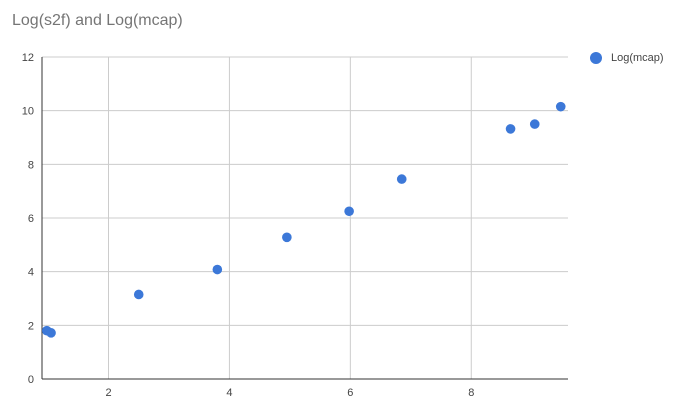  Describe the element at coordinates (97, 20) in the screenshot. I see `chart-title: Log(s2f) and Log(mcap)` at that location.